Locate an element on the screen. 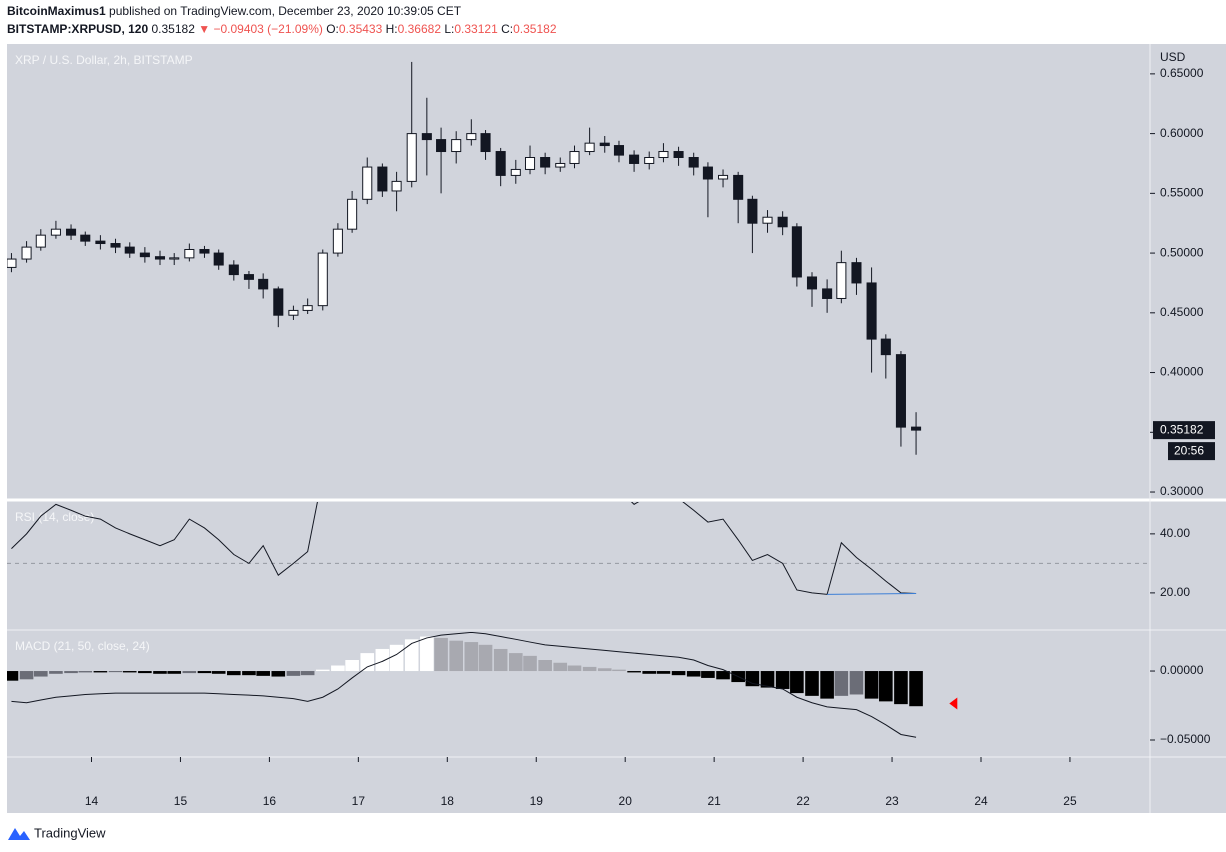  last-price: 0.35182 is located at coordinates (173, 29).